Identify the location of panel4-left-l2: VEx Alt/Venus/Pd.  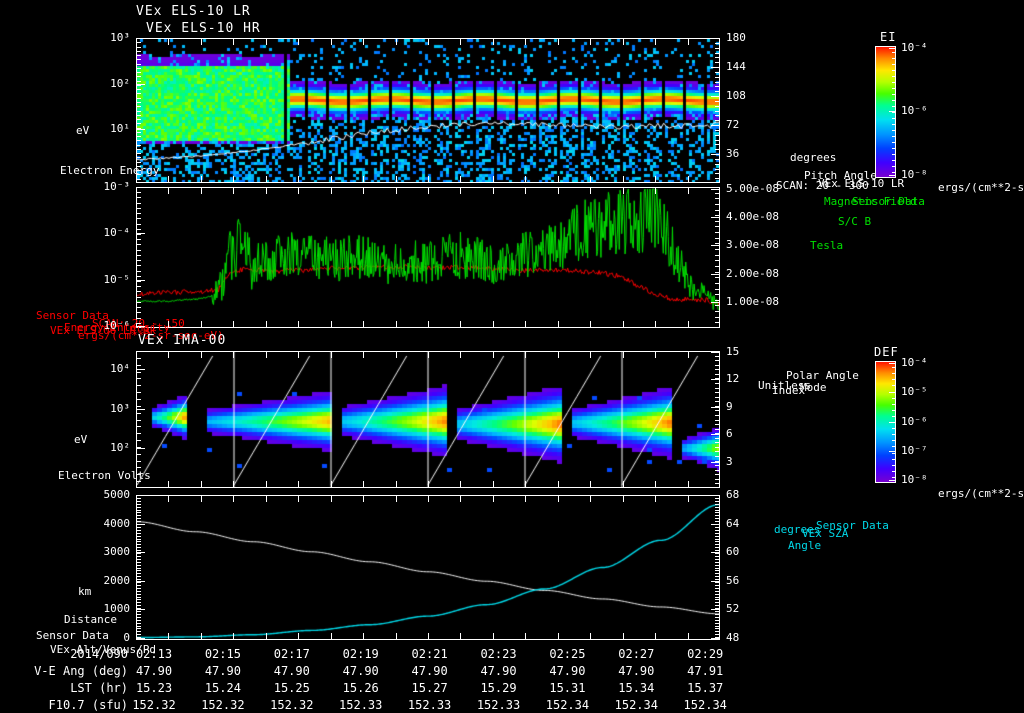
(103, 649).